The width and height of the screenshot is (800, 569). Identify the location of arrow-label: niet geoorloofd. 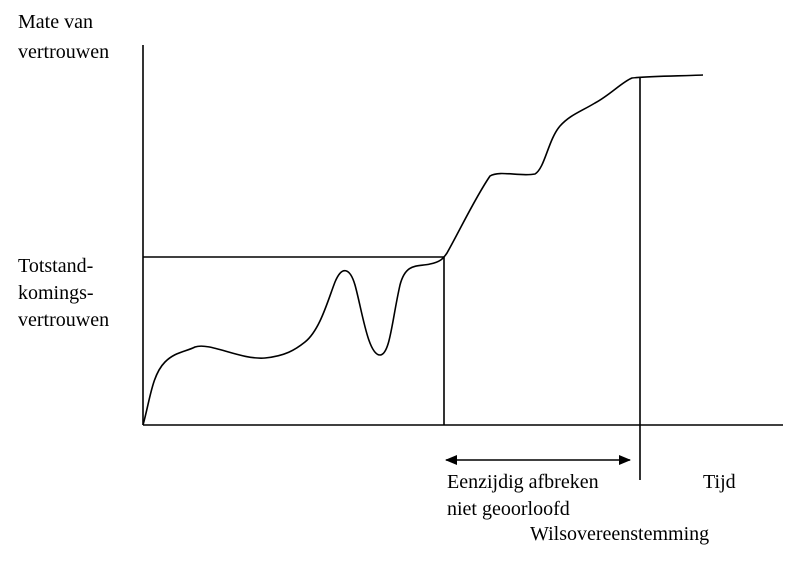
(508, 509).